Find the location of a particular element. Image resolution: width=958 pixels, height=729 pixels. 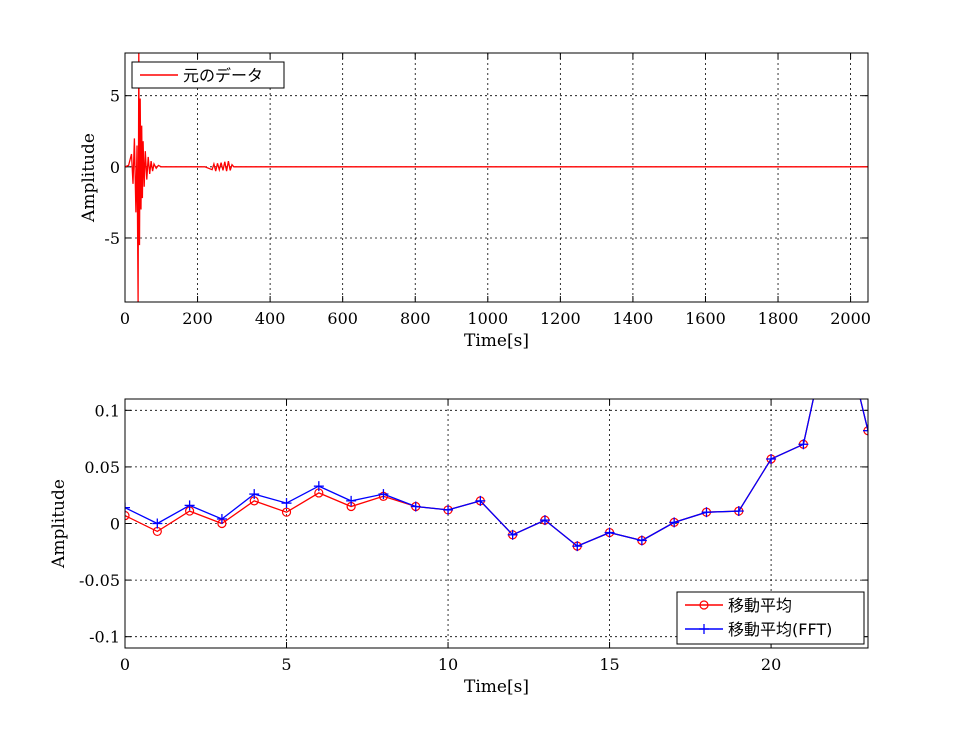

x-tick-label: 15 is located at coordinates (609, 664).